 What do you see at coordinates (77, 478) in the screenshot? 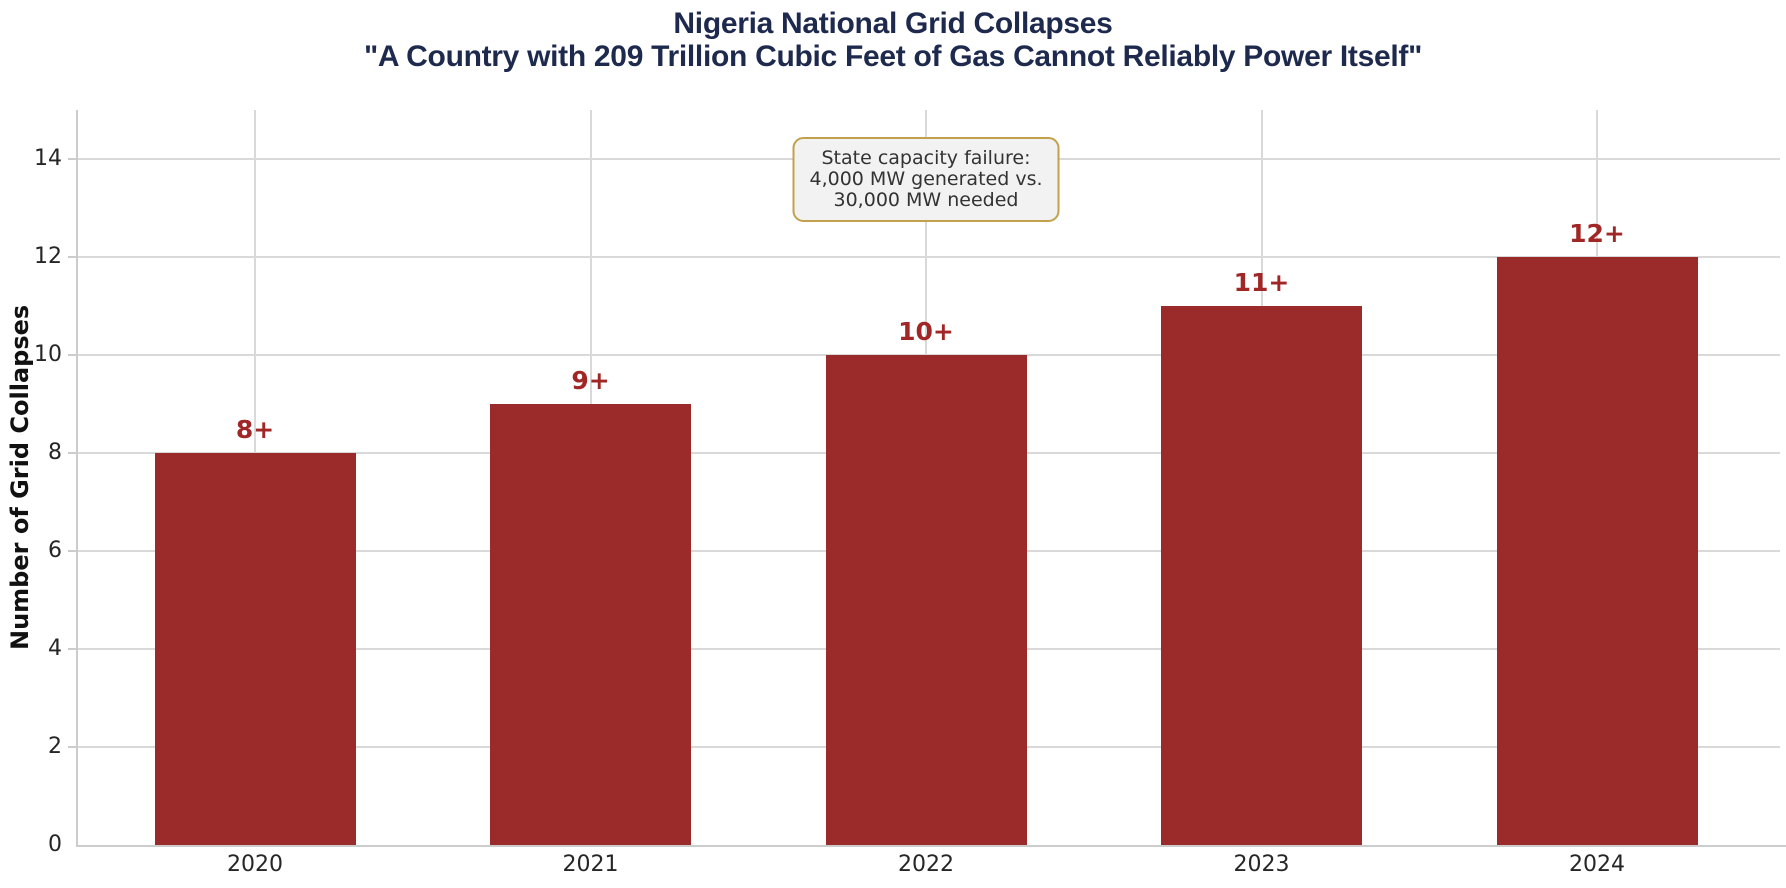
I see `y-axis-spine` at bounding box center [77, 478].